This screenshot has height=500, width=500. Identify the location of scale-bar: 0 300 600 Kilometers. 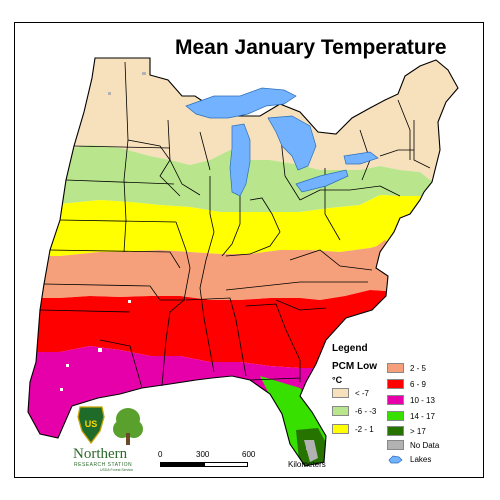
(258, 462).